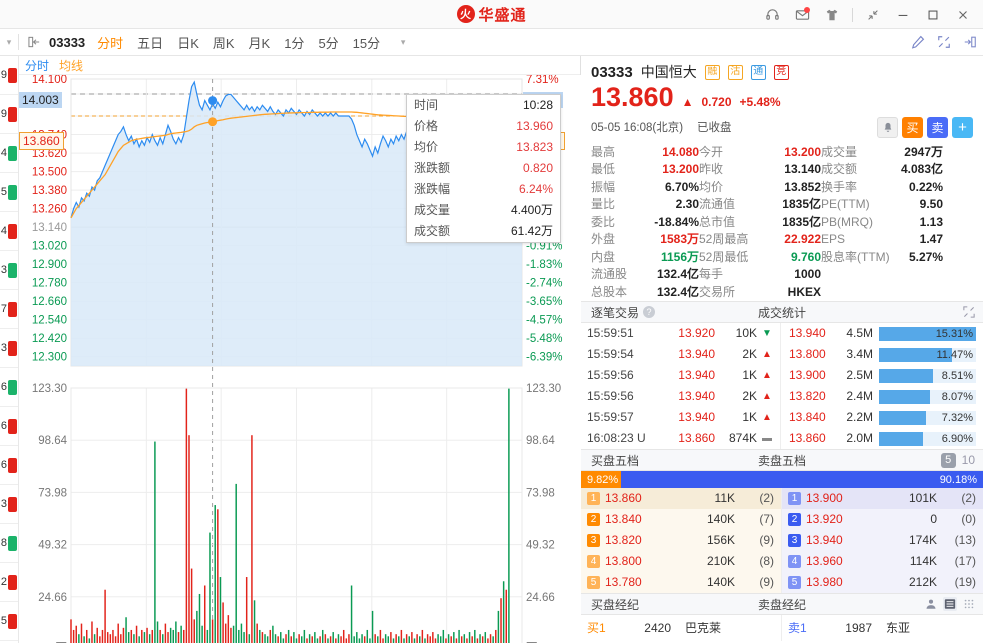  I want to click on table-row: 13.840 2.2M 7.32%, so click(881, 417).